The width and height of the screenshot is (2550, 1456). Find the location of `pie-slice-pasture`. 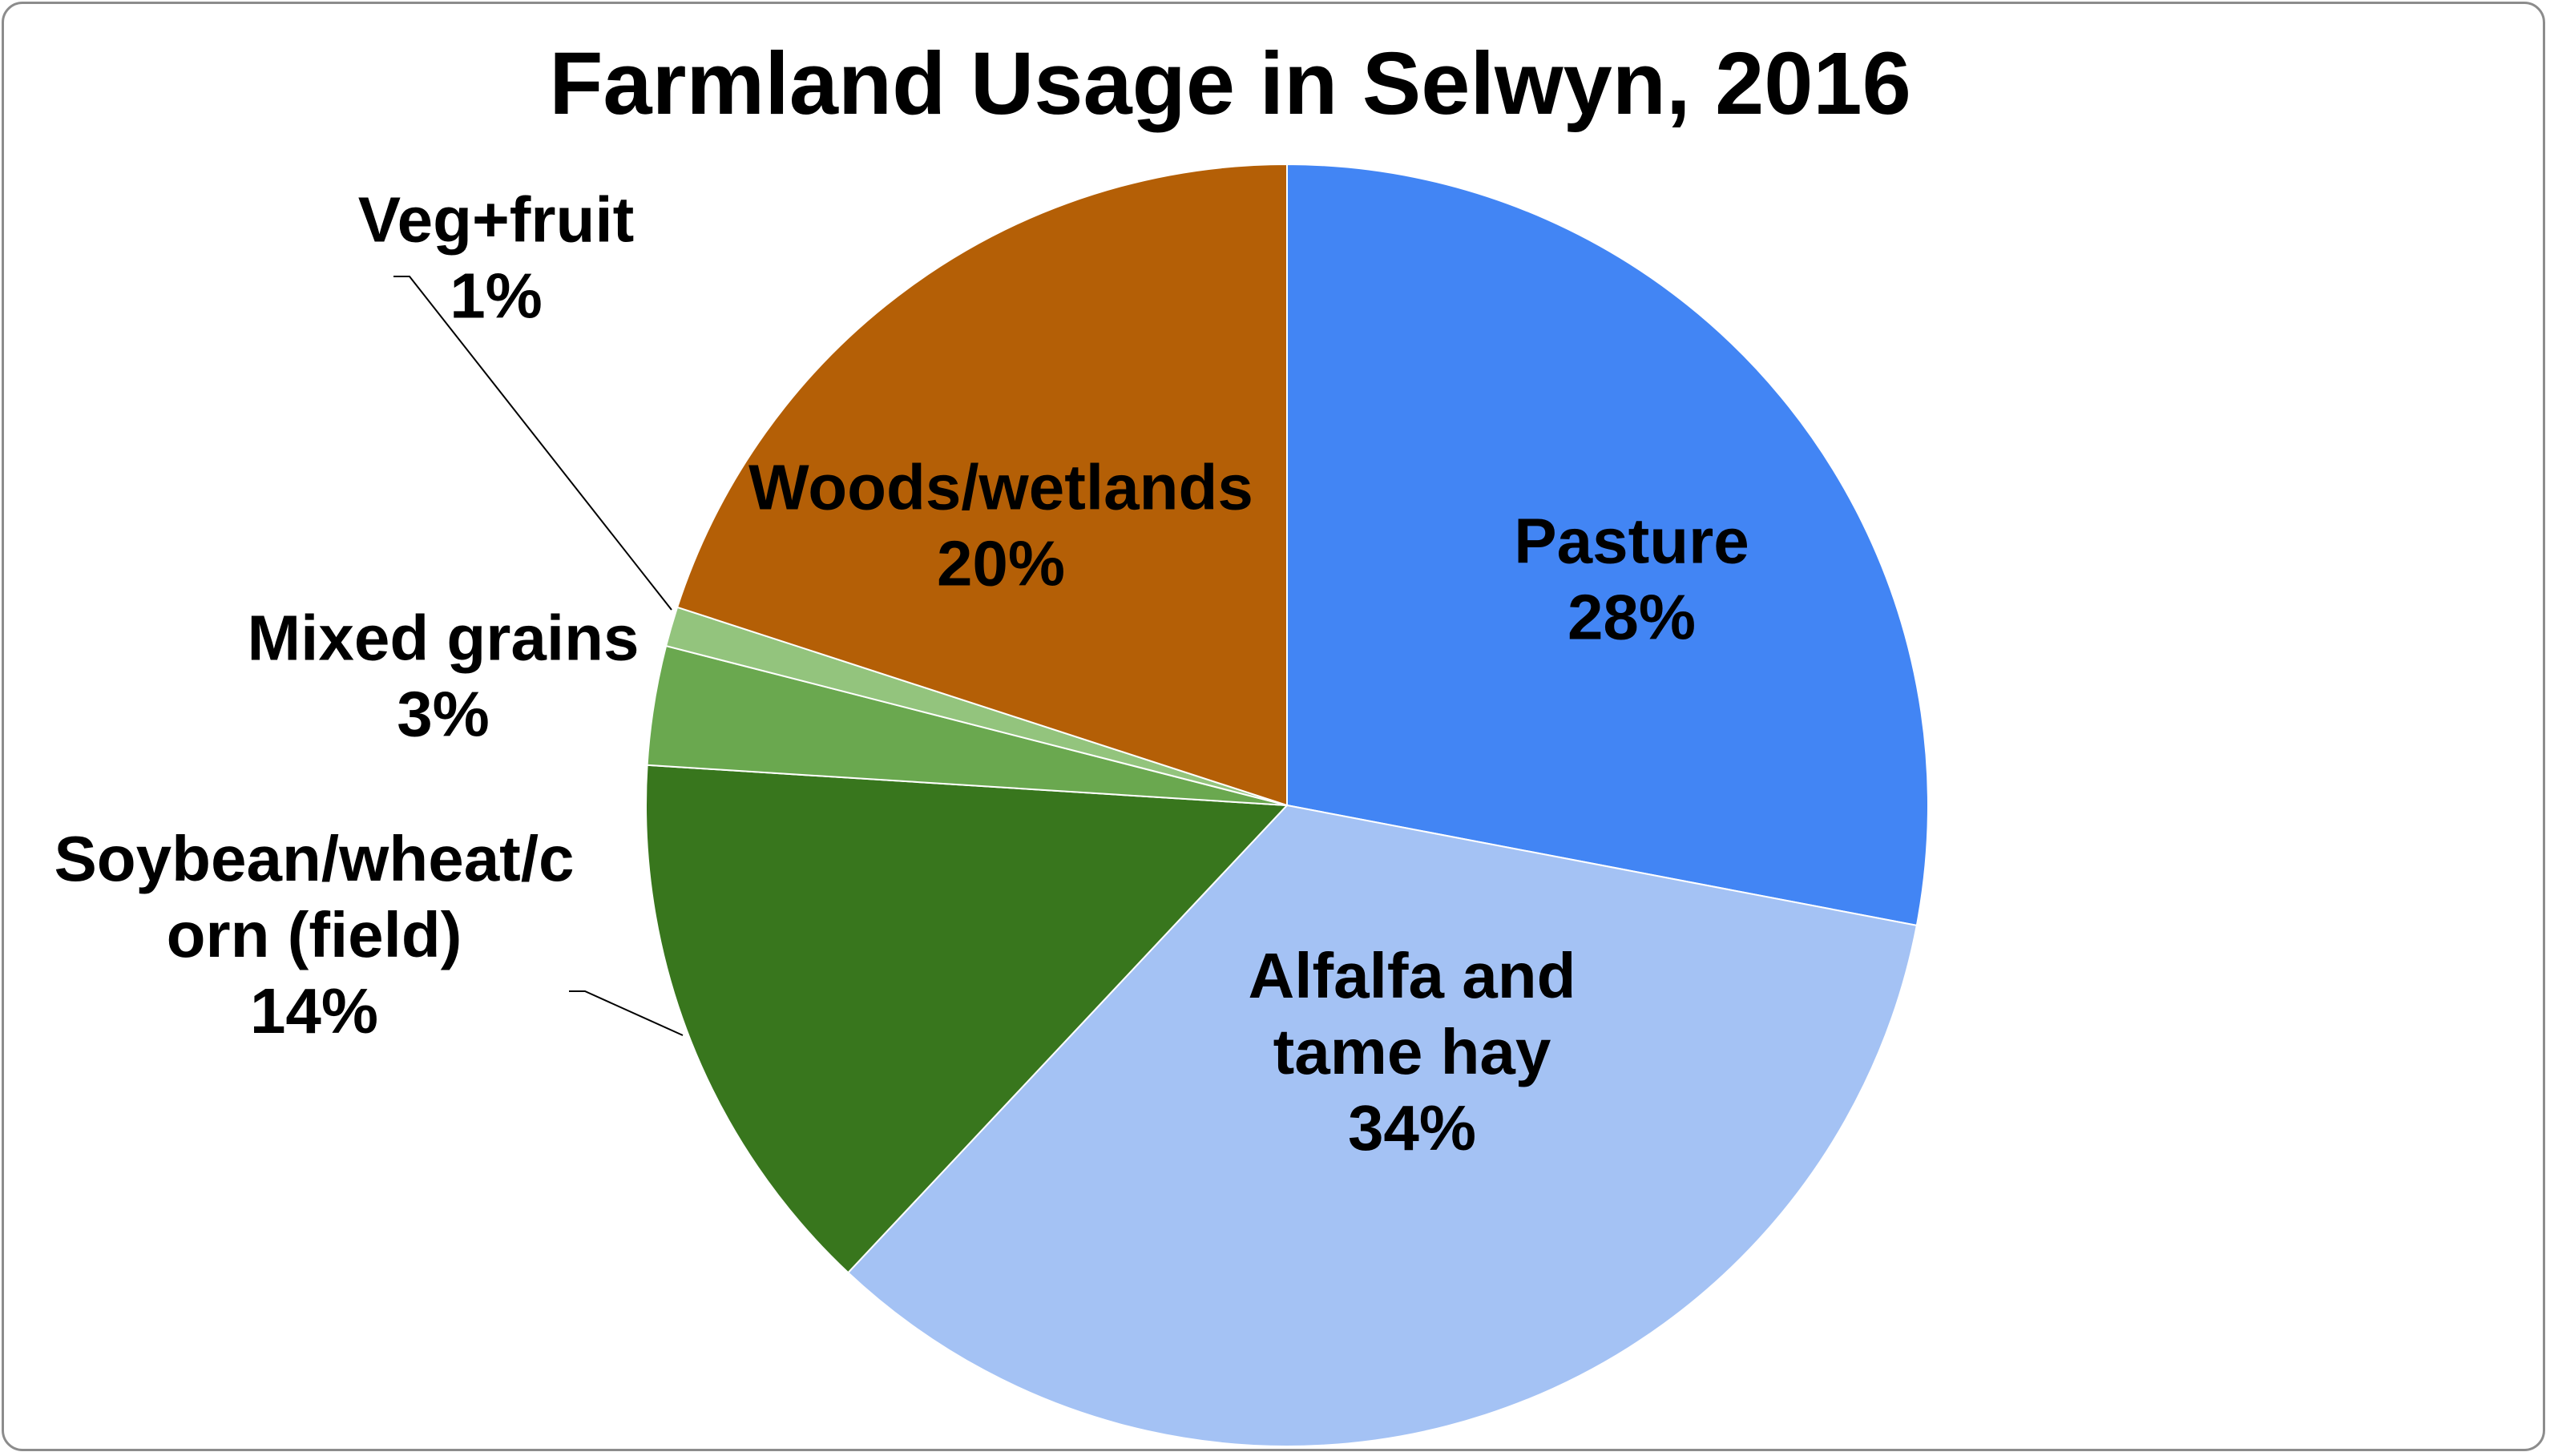

pie-slice-pasture is located at coordinates (1607, 545).